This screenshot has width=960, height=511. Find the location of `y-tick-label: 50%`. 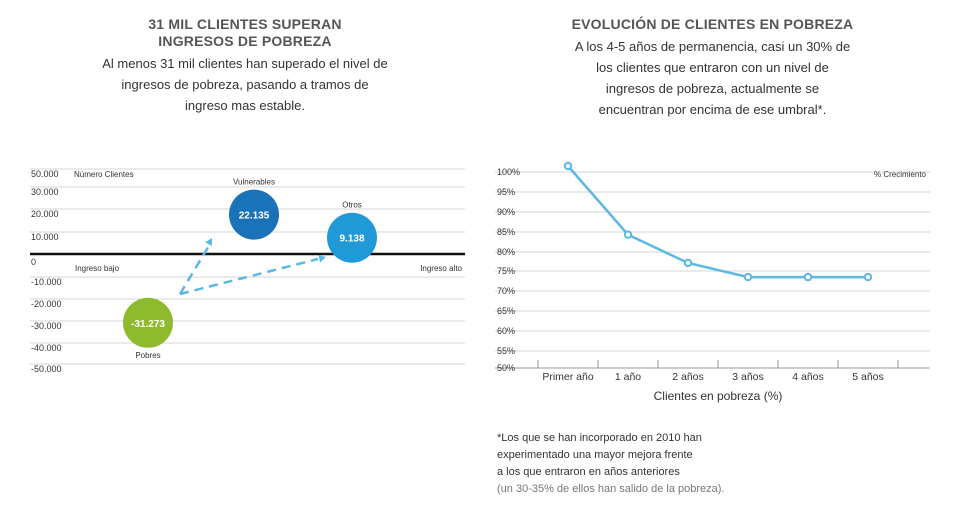

y-tick-label: 50% is located at coordinates (506, 368).